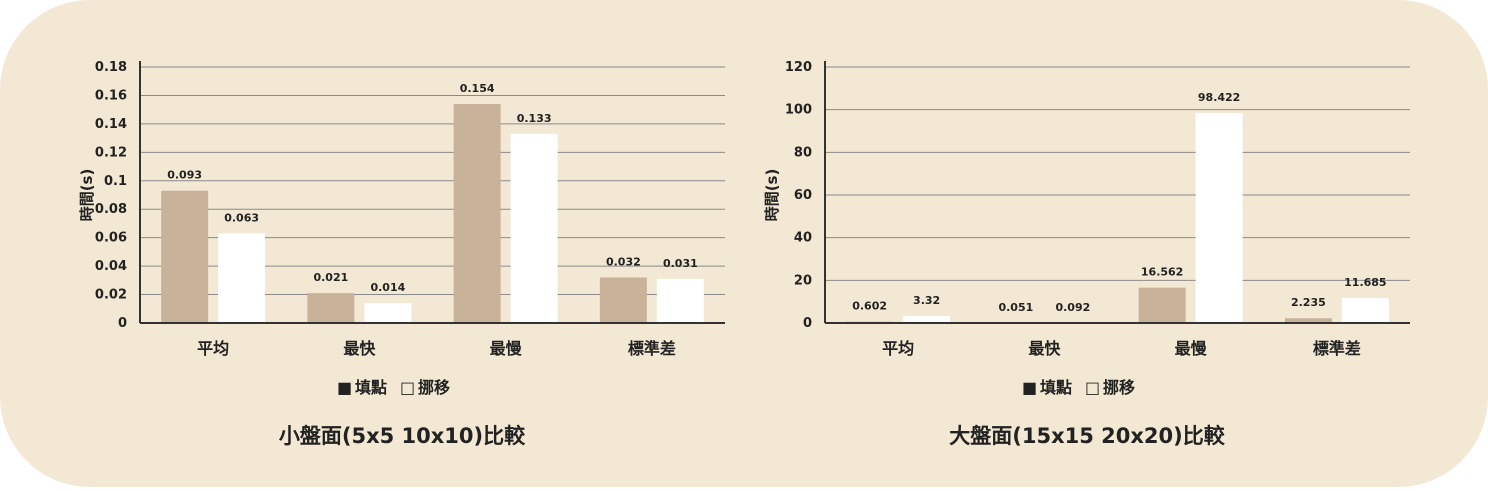 The height and width of the screenshot is (491, 1488). I want to click on y-tick-label: 40, so click(803, 238).